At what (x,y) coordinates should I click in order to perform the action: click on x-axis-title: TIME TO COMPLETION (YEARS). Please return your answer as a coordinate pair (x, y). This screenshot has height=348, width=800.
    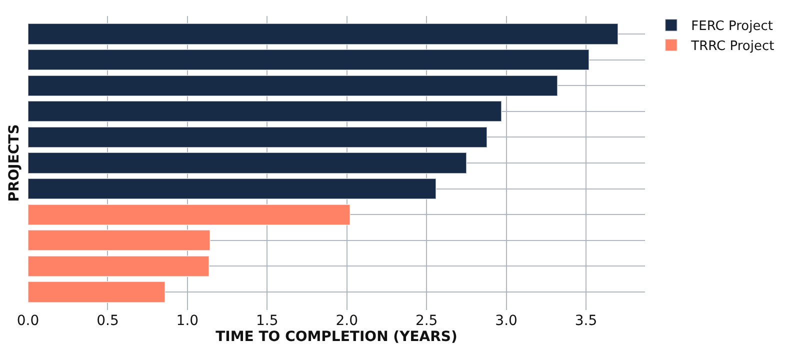
    Looking at the image, I should click on (337, 337).